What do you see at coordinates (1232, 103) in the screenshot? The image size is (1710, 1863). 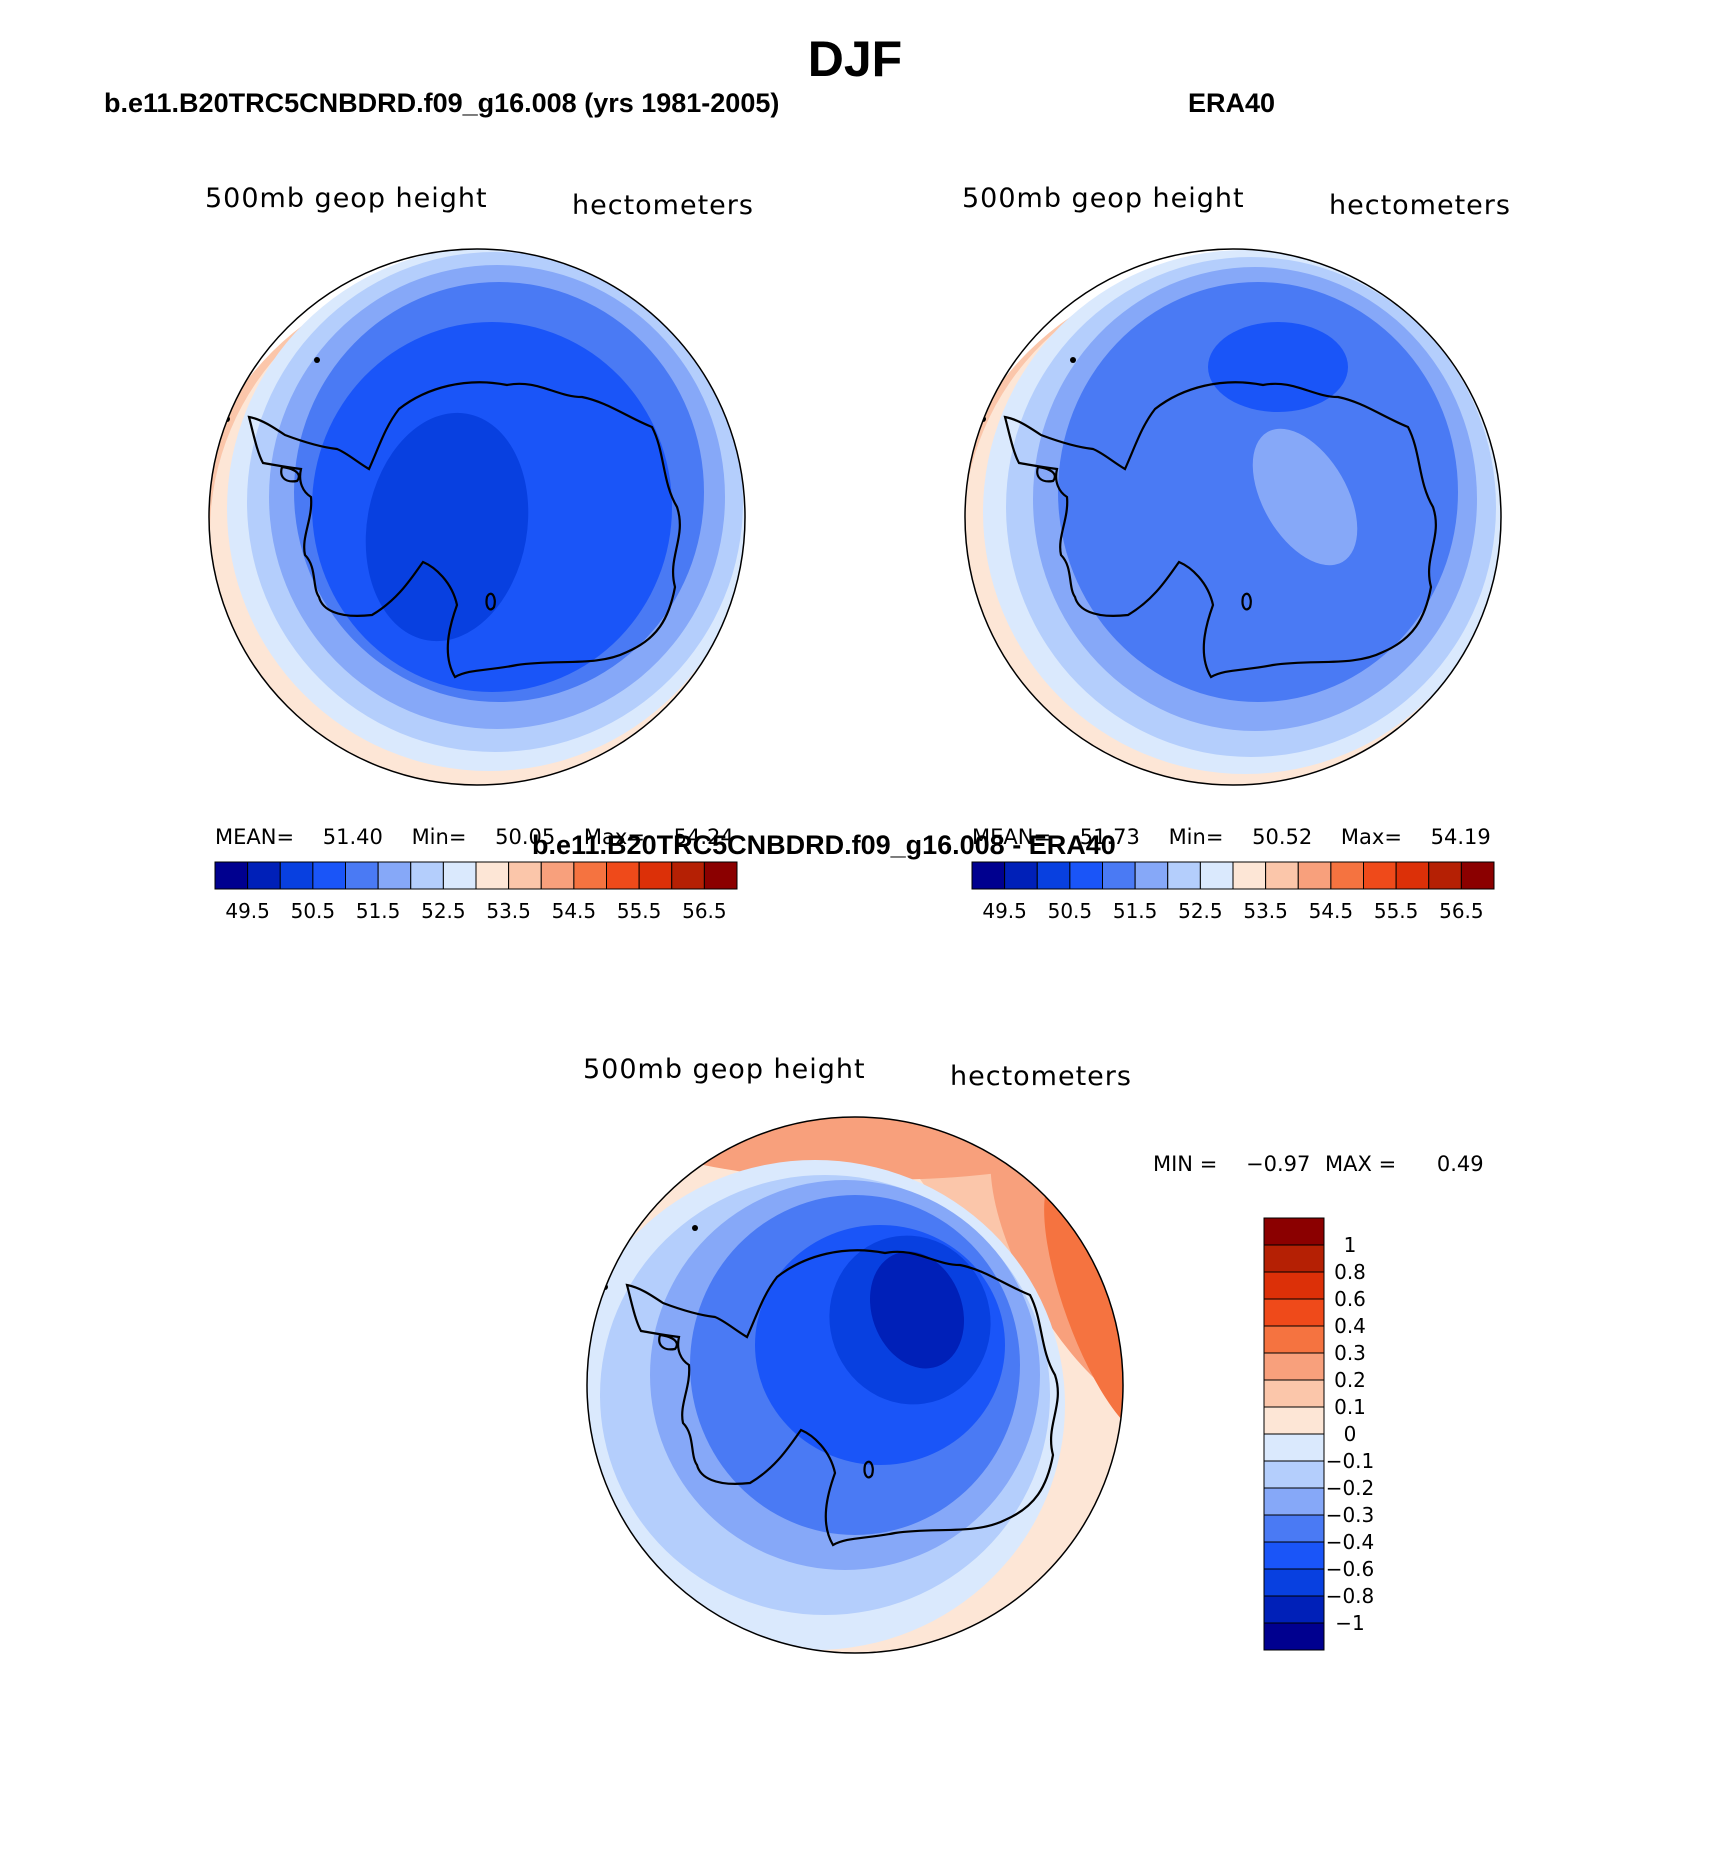 I see `panel-title-era40: ERA40` at bounding box center [1232, 103].